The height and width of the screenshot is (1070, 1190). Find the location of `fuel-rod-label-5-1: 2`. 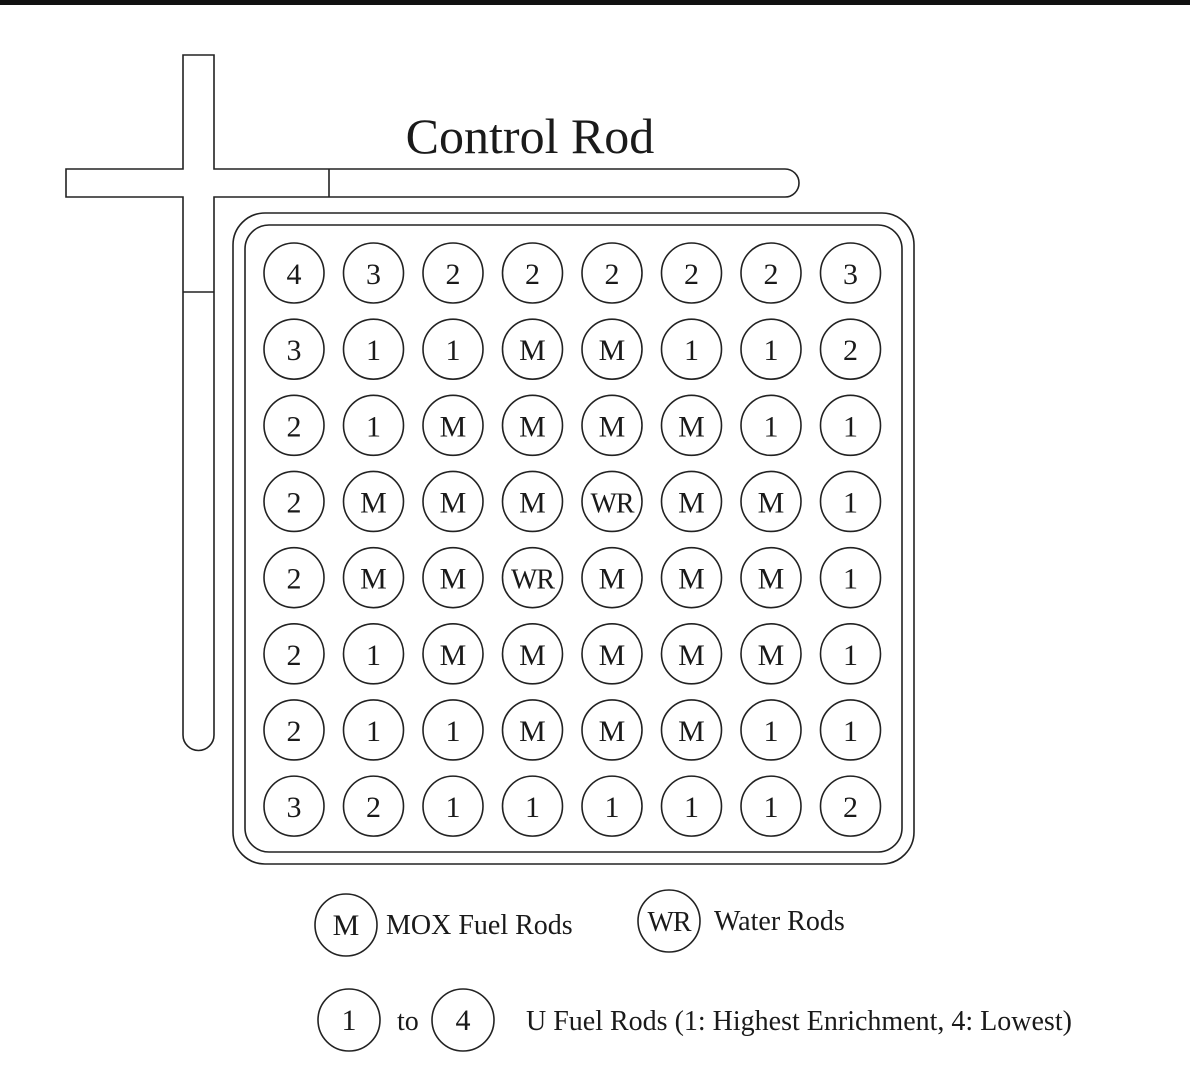

fuel-rod-label-5-1: 2 is located at coordinates (294, 579).